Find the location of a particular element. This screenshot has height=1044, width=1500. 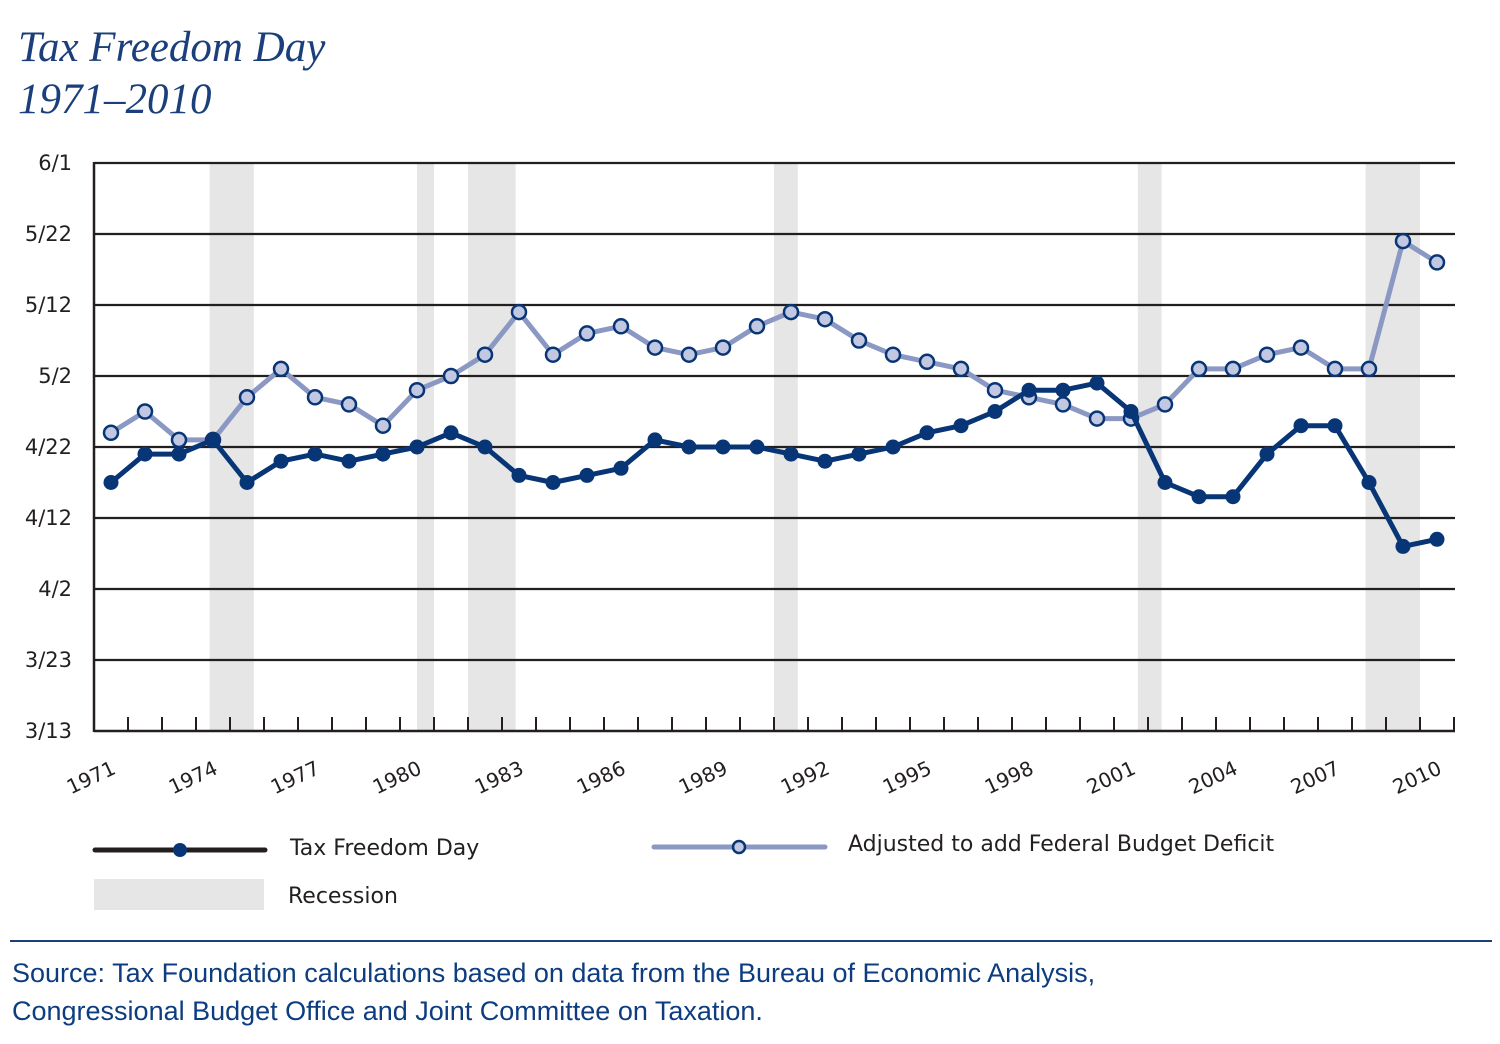

y-tick-label: 4/22 is located at coordinates (48, 447).